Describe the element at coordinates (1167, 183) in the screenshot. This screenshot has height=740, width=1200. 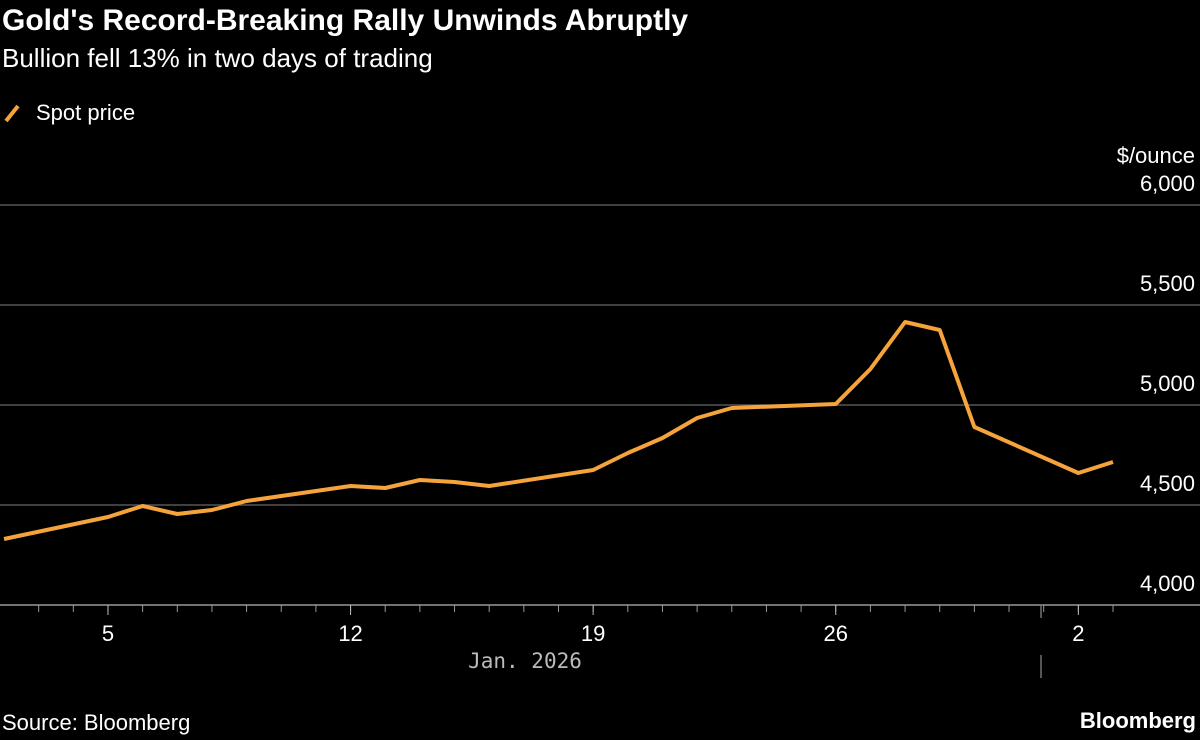
I see `y-tick-label: 6,000` at that location.